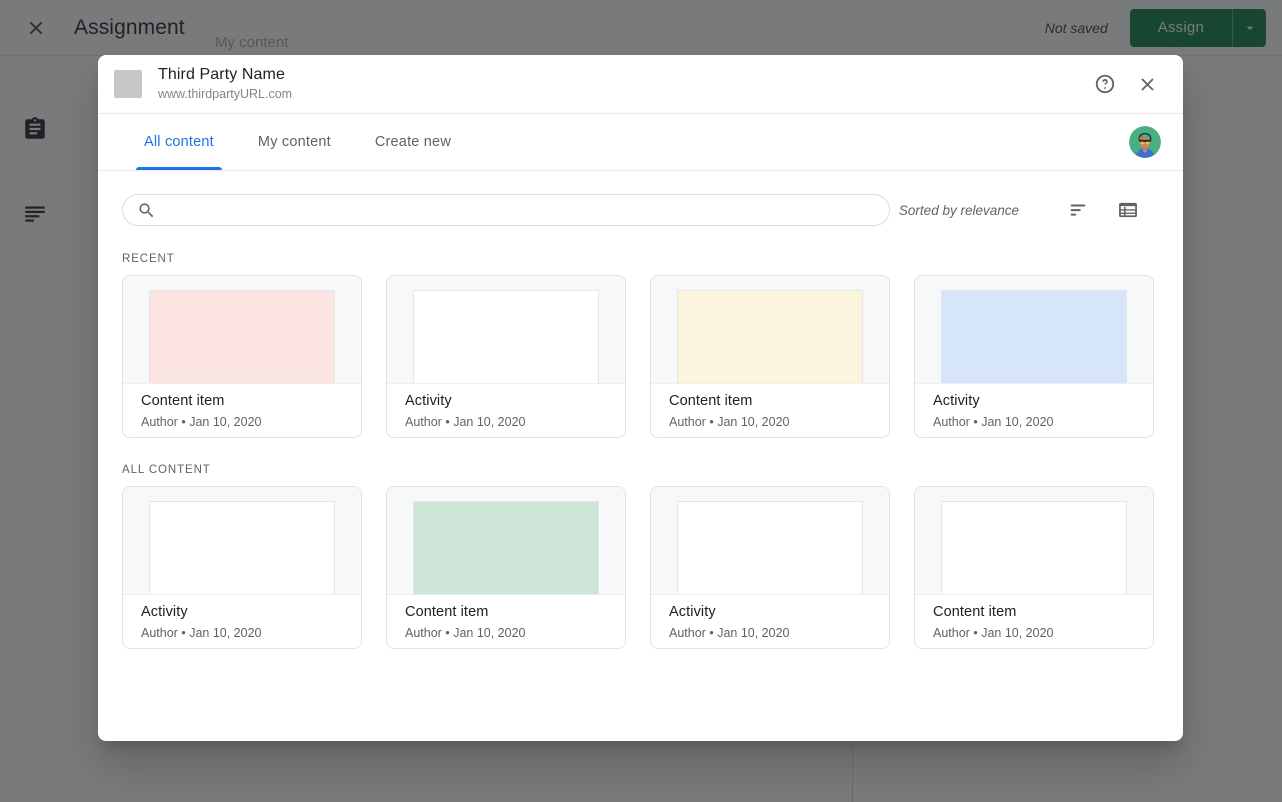  I want to click on avatar, so click(1145, 142).